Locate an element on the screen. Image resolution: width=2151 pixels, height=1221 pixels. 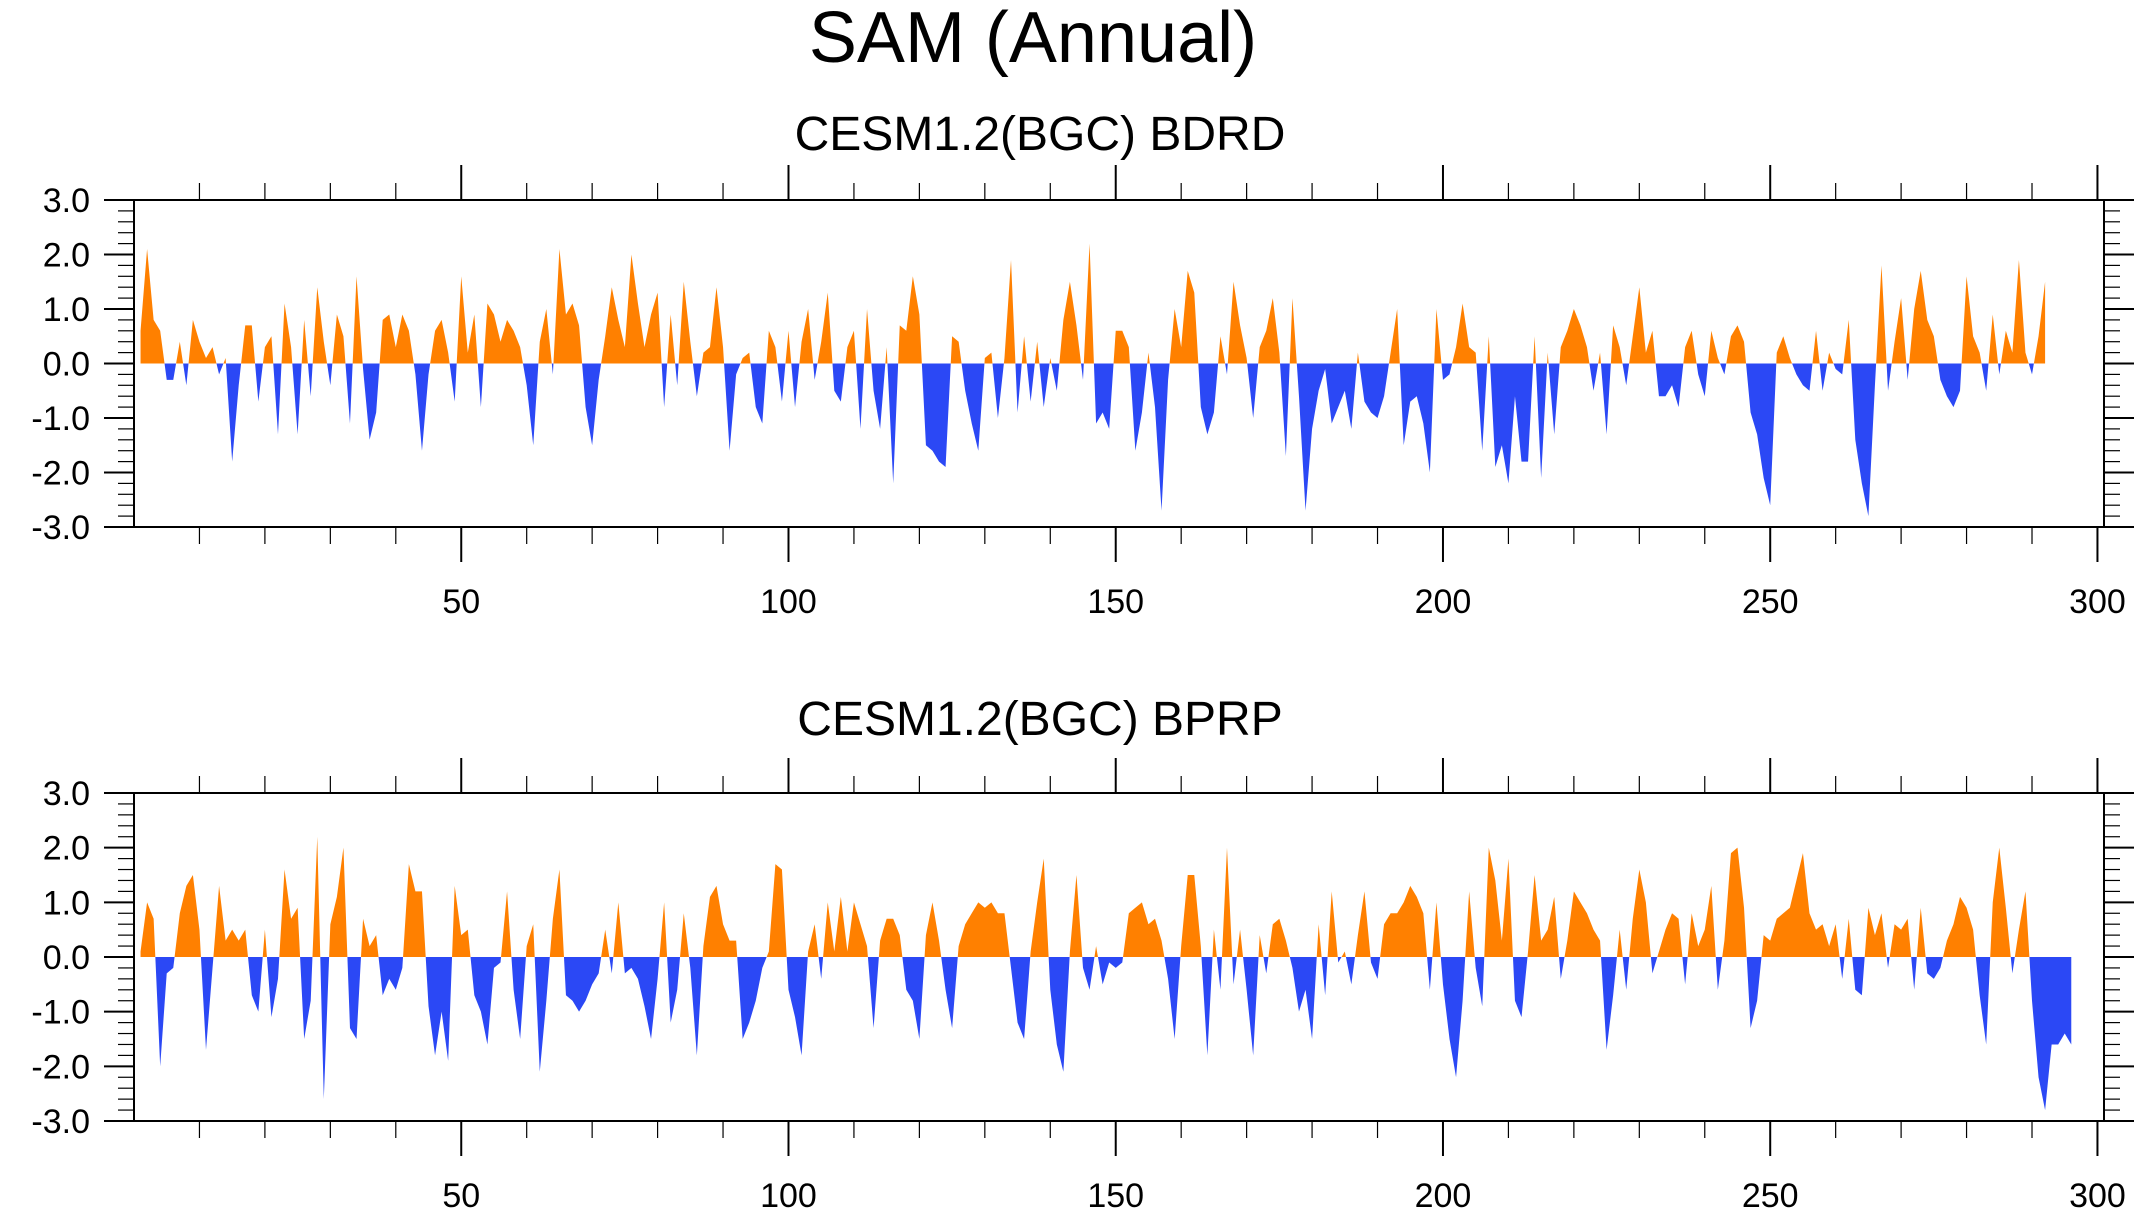
chart-title: CESM1.2(BGC) BDRD is located at coordinates (1040, 134).